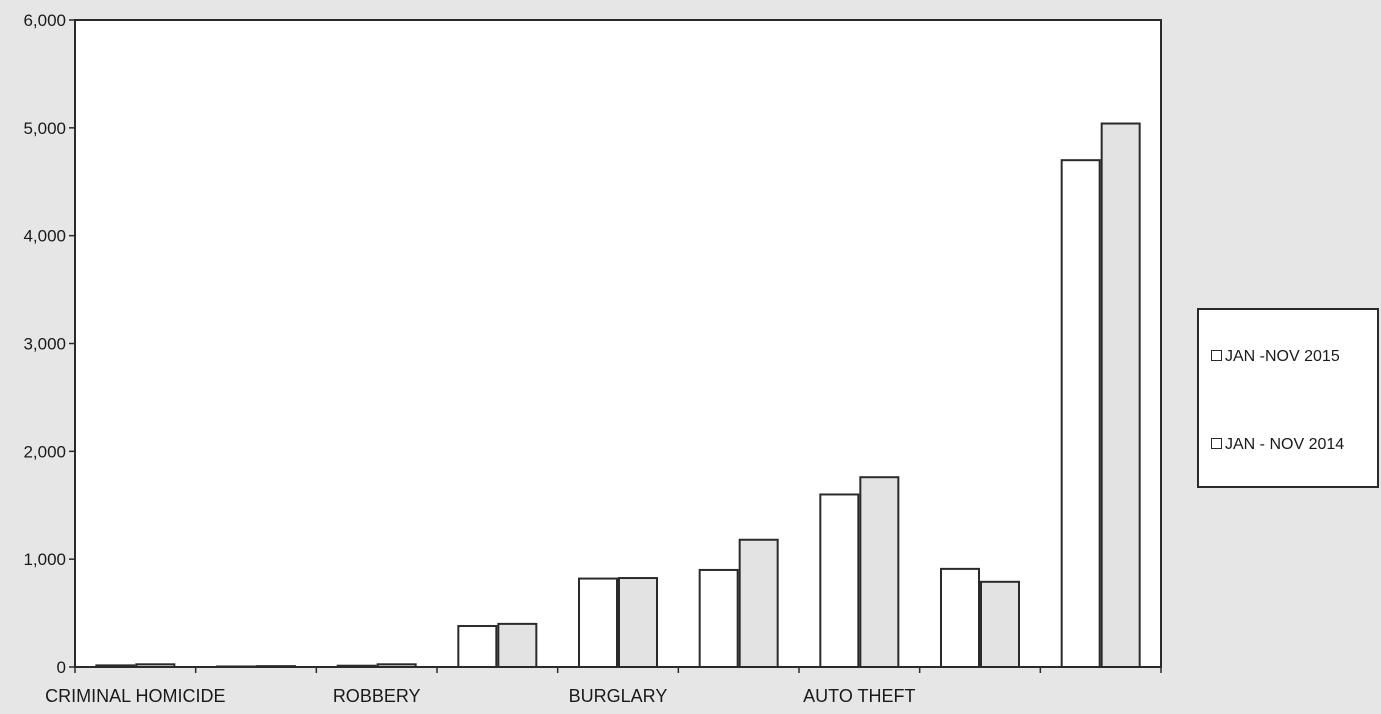  What do you see at coordinates (44, 20) in the screenshot?
I see `y-tick-label: 6,000` at bounding box center [44, 20].